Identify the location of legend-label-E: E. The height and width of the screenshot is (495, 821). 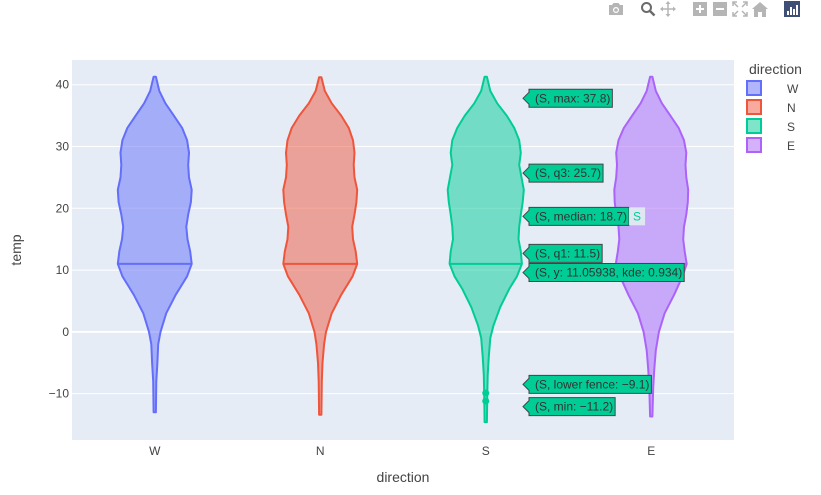
(791, 146).